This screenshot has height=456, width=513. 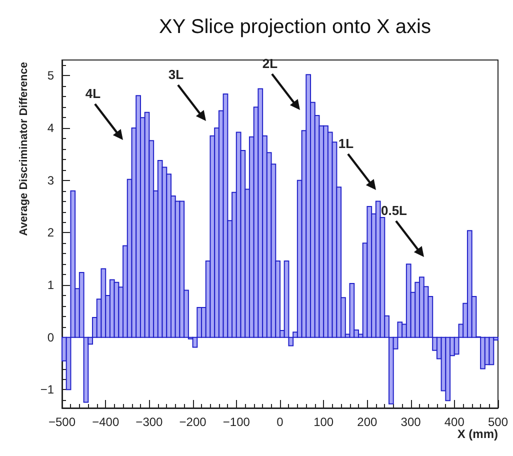 What do you see at coordinates (50, 128) in the screenshot?
I see `y-tick-label: 4` at bounding box center [50, 128].